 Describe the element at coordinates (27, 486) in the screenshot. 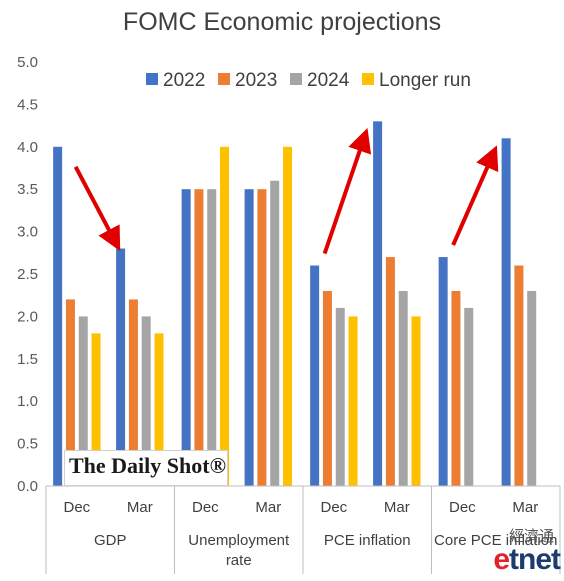

I see `y-tick-label: 0.0` at that location.